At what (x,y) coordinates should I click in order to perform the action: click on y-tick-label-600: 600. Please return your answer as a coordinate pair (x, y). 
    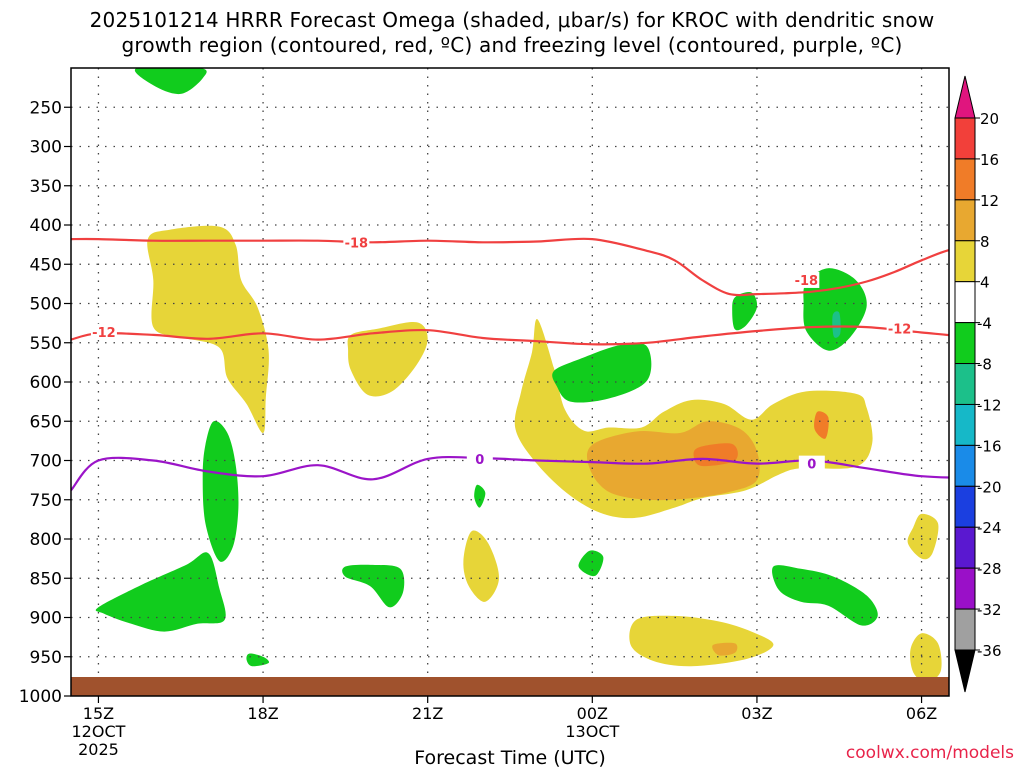
    Looking at the image, I should click on (46, 383).